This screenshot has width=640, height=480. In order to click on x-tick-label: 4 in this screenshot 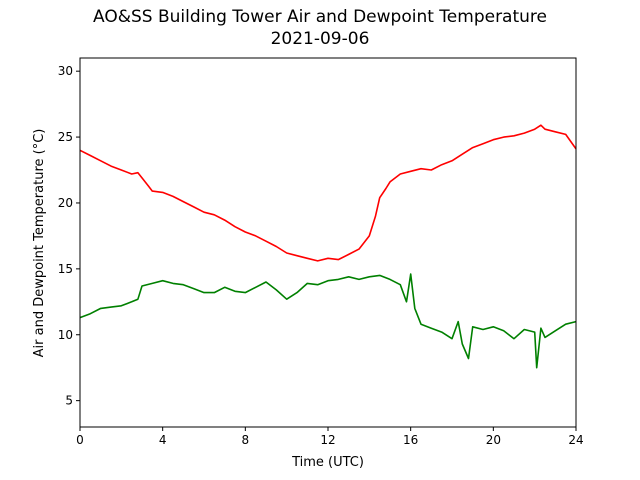, I will do `click(163, 440)`.